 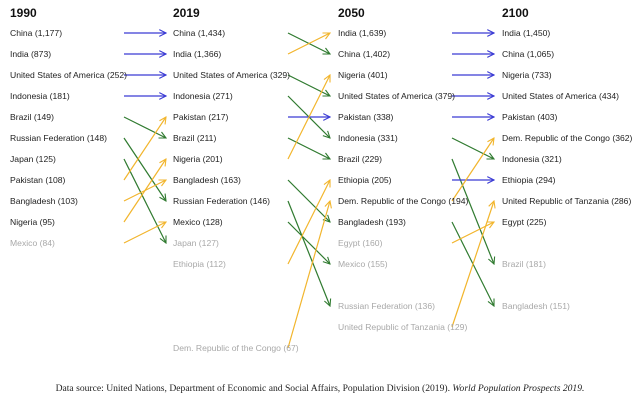 I want to click on country-entry: India (1,639), so click(x=362, y=33).